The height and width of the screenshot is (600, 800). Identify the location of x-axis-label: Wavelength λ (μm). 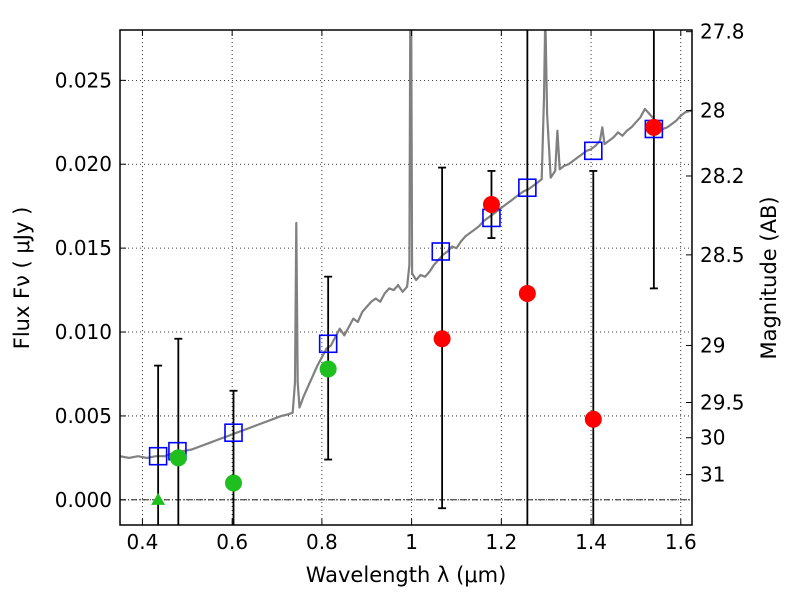
(406, 575).